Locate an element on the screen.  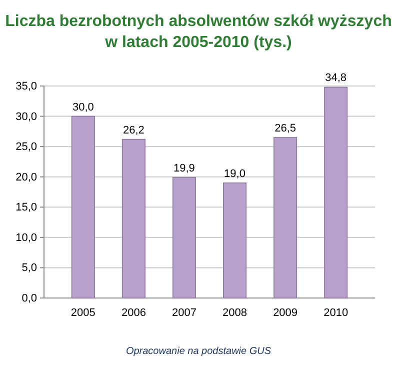
y-tick-label: 25,0 is located at coordinates (26, 147).